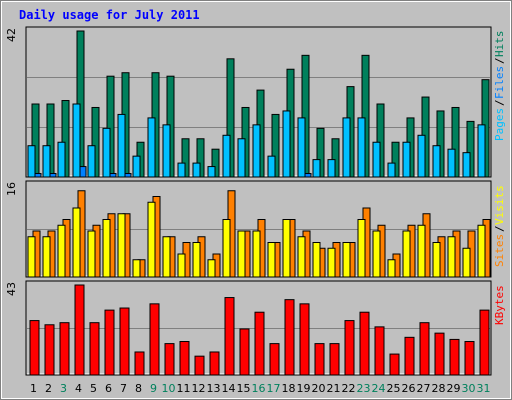  Describe the element at coordinates (259, 388) in the screenshot. I see `x-tick-label: 16` at that location.